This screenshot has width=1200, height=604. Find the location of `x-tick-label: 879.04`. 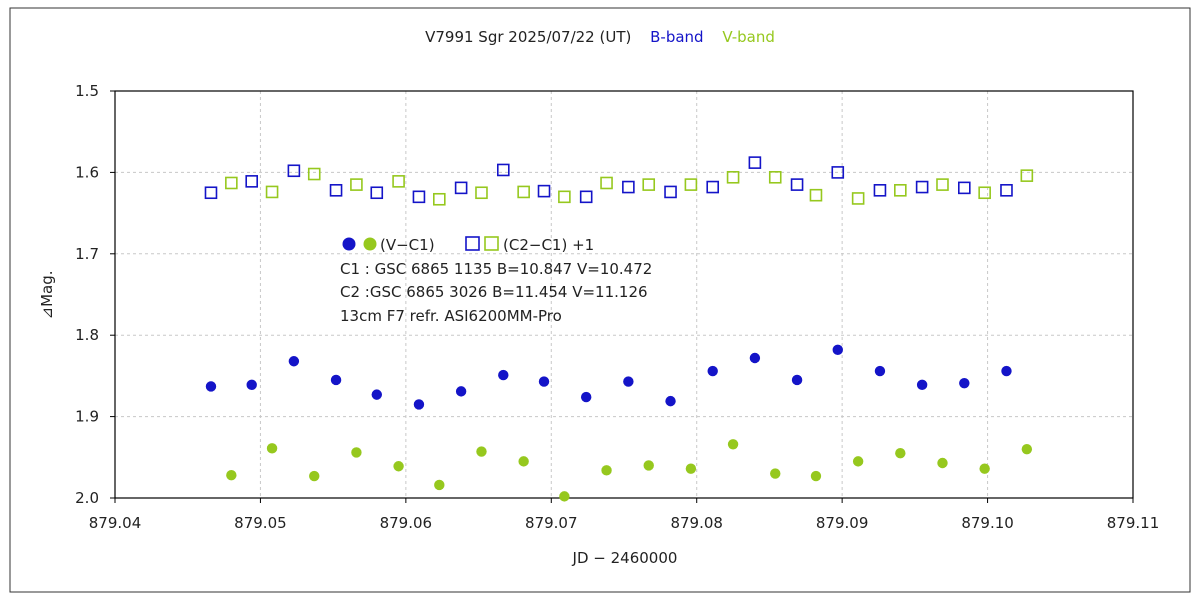

x-tick-label: 879.04 is located at coordinates (115, 523).